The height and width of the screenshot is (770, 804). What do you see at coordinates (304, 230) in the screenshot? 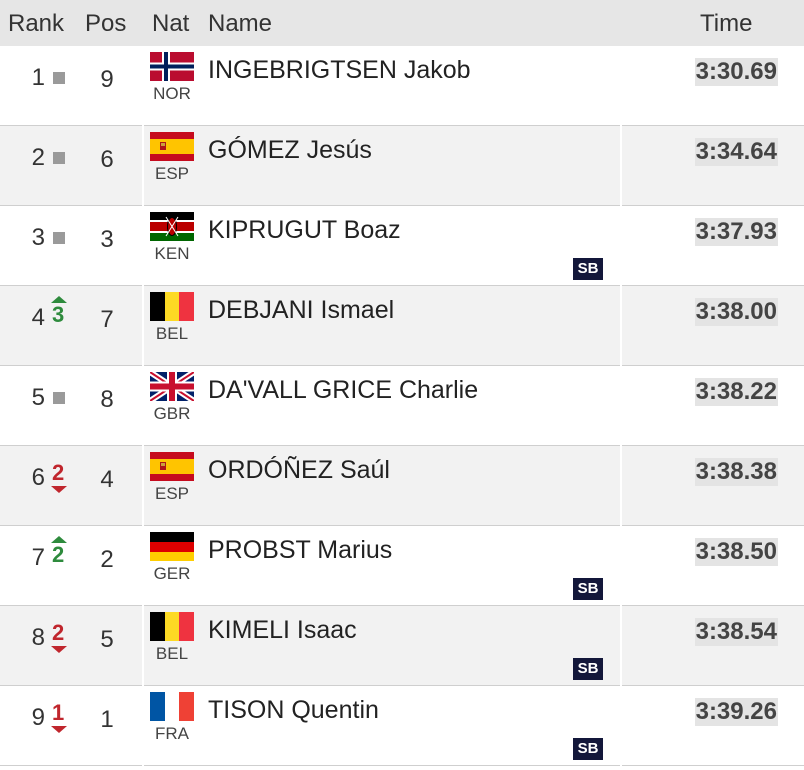
I see `athlete-name: KIPRUGUT Boaz` at bounding box center [304, 230].